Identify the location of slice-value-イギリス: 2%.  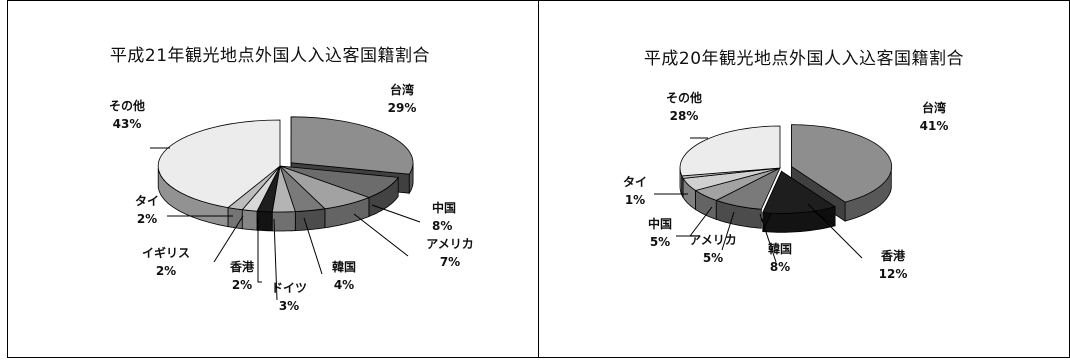
(166, 271).